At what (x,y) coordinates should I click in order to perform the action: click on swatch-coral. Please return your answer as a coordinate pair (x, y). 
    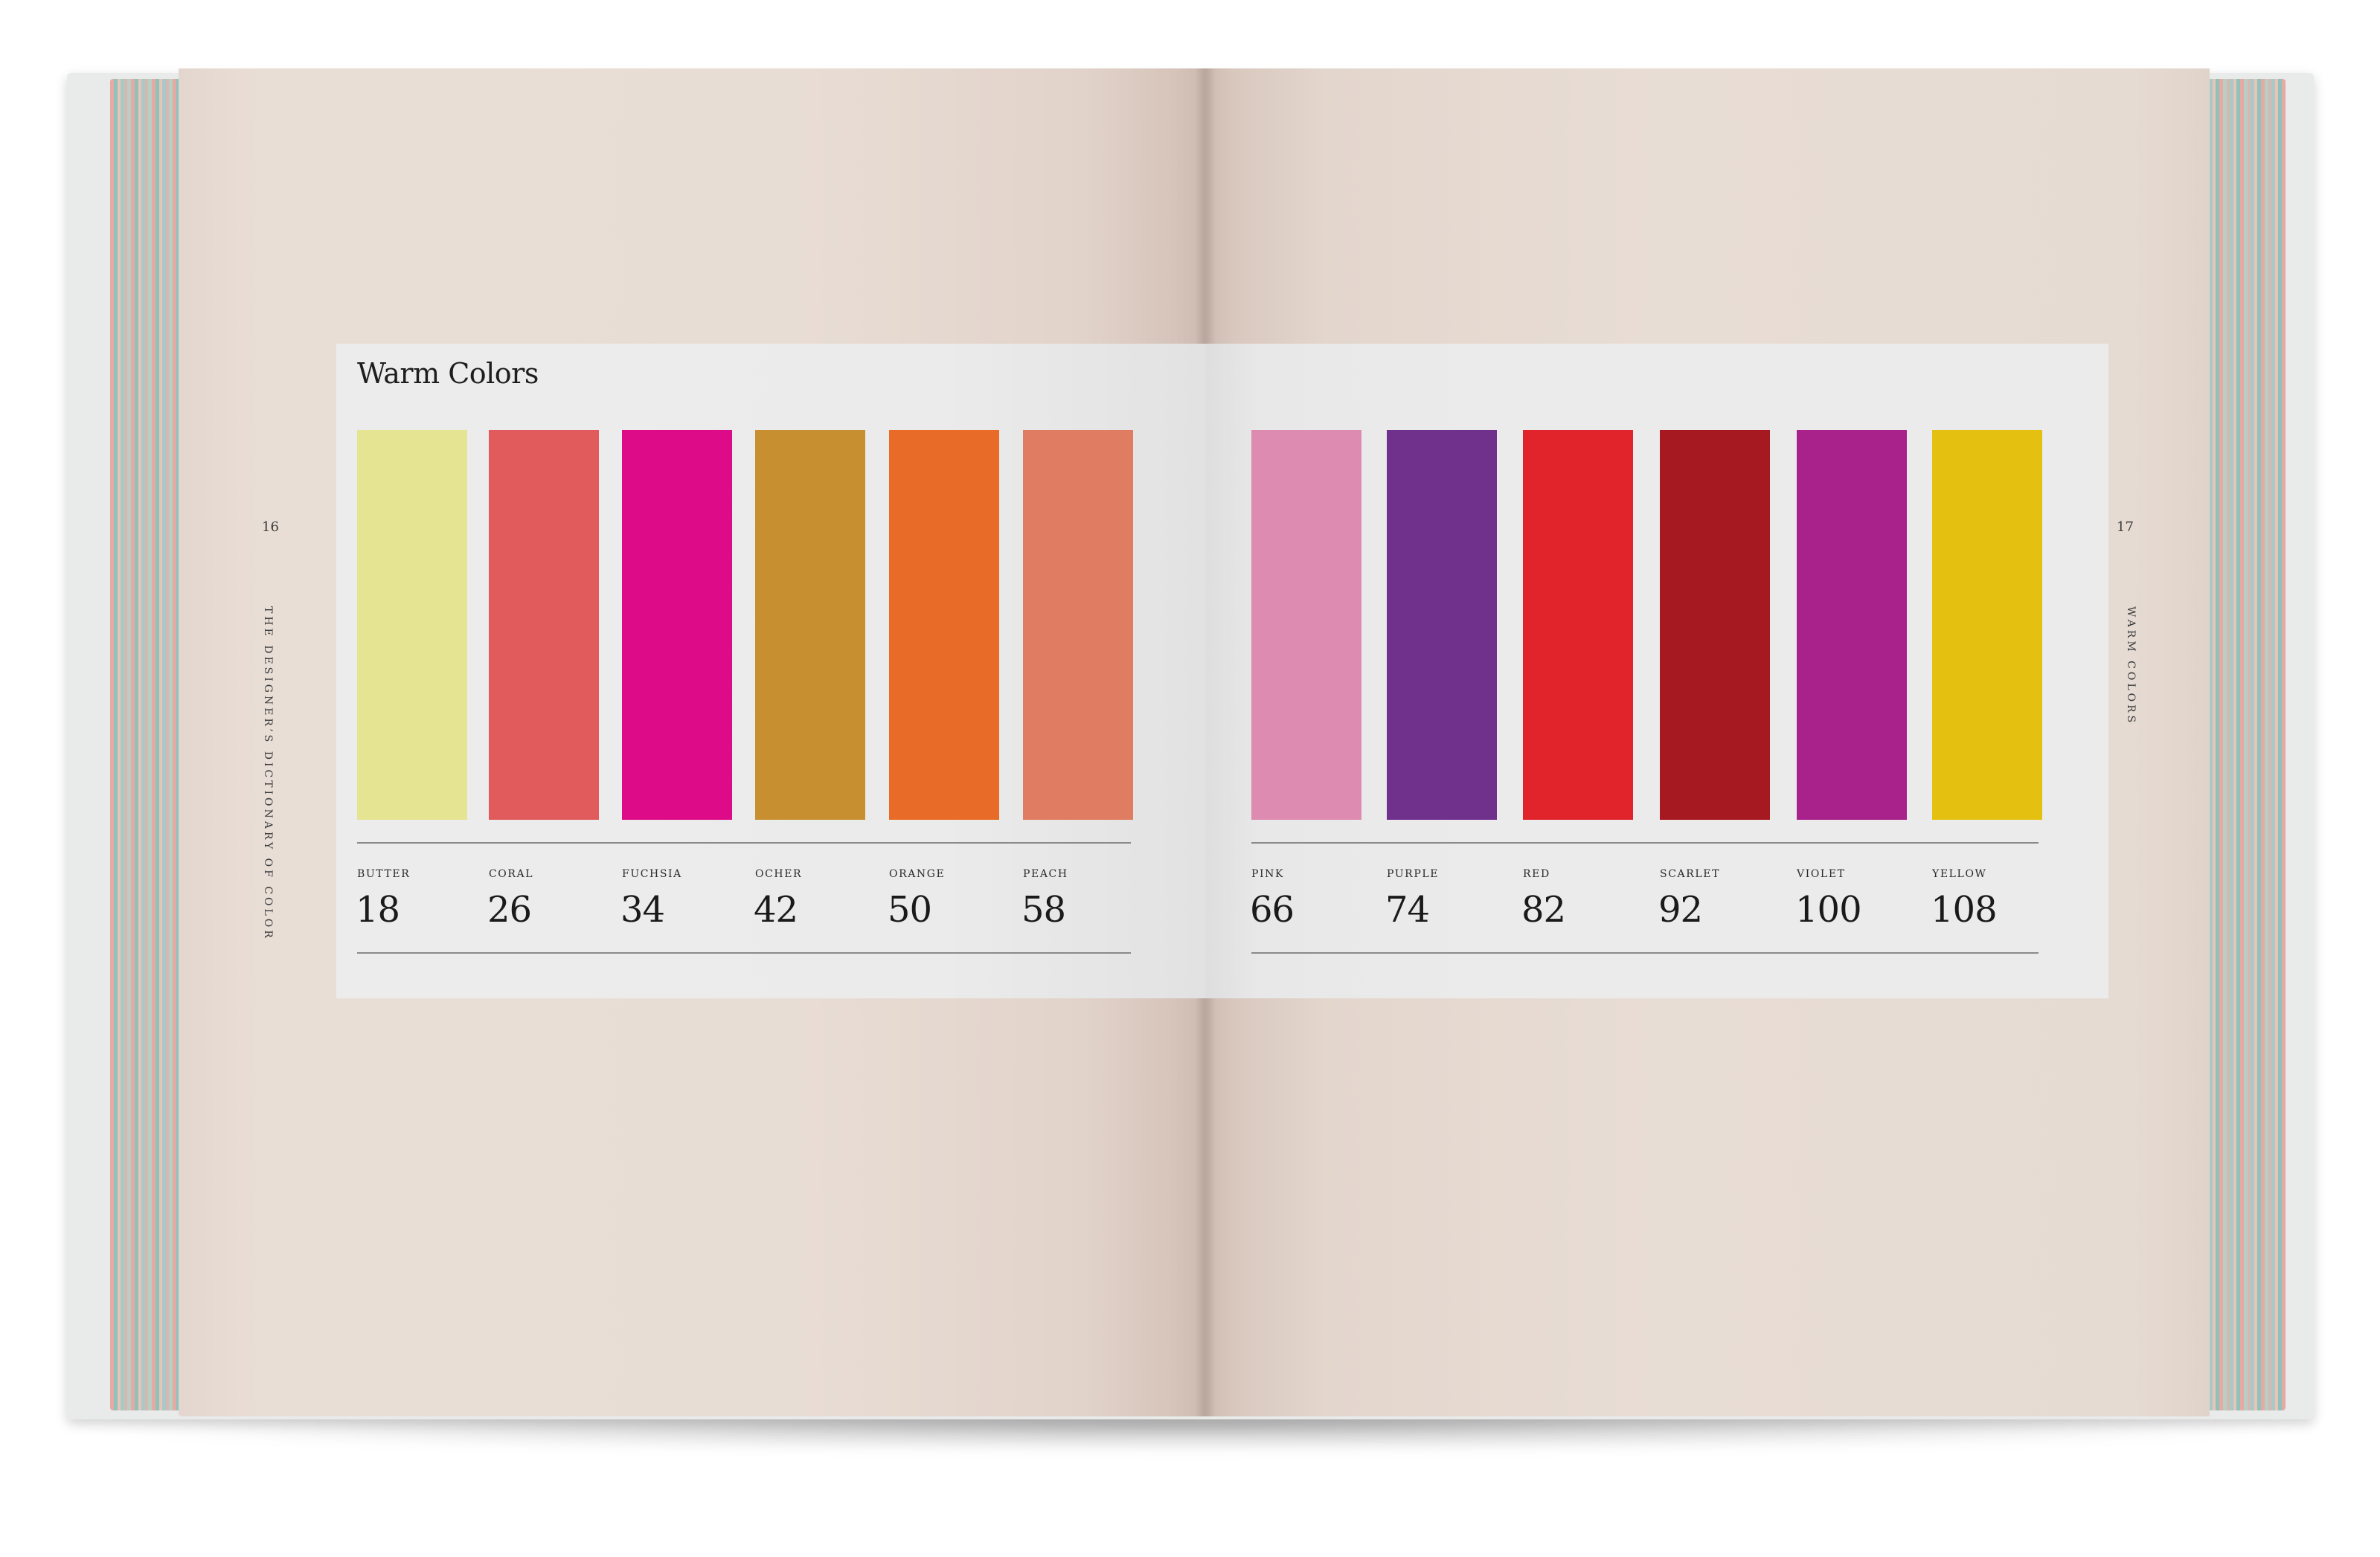
    Looking at the image, I should click on (544, 625).